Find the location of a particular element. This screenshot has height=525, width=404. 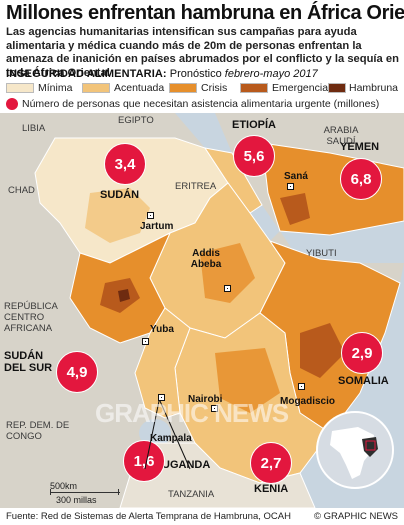

legend-heading-period: febrero-mayo 2017 is located at coordinates (271, 74).